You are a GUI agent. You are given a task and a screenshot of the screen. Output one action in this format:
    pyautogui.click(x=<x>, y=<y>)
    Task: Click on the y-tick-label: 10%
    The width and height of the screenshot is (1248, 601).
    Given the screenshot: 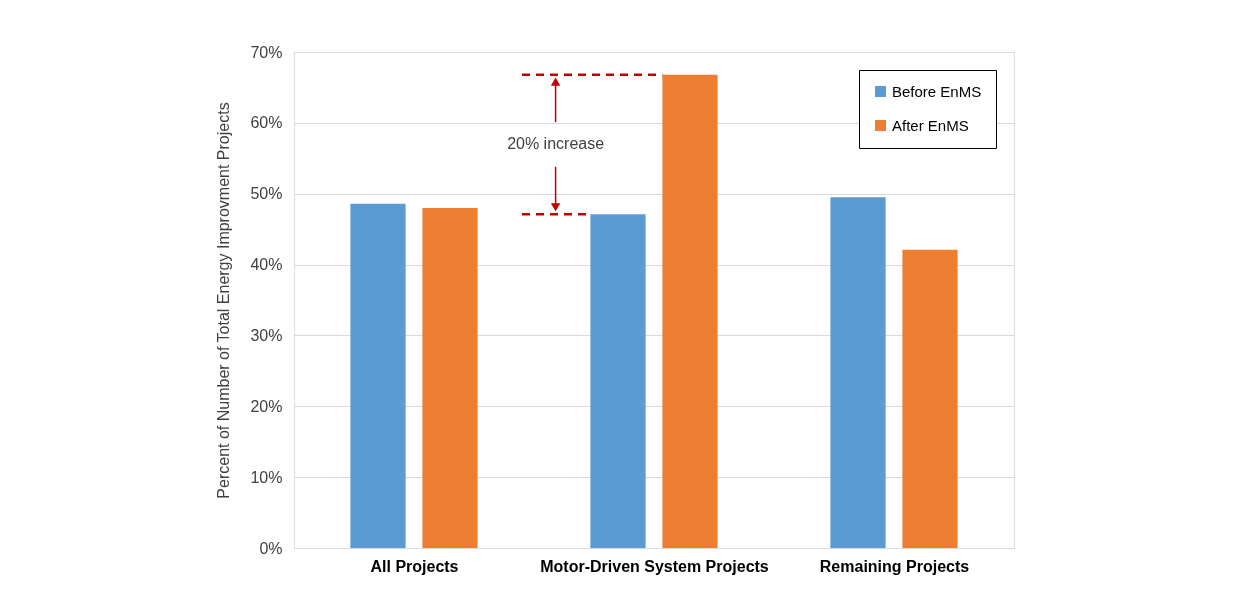 What is the action you would take?
    pyautogui.click(x=266, y=477)
    